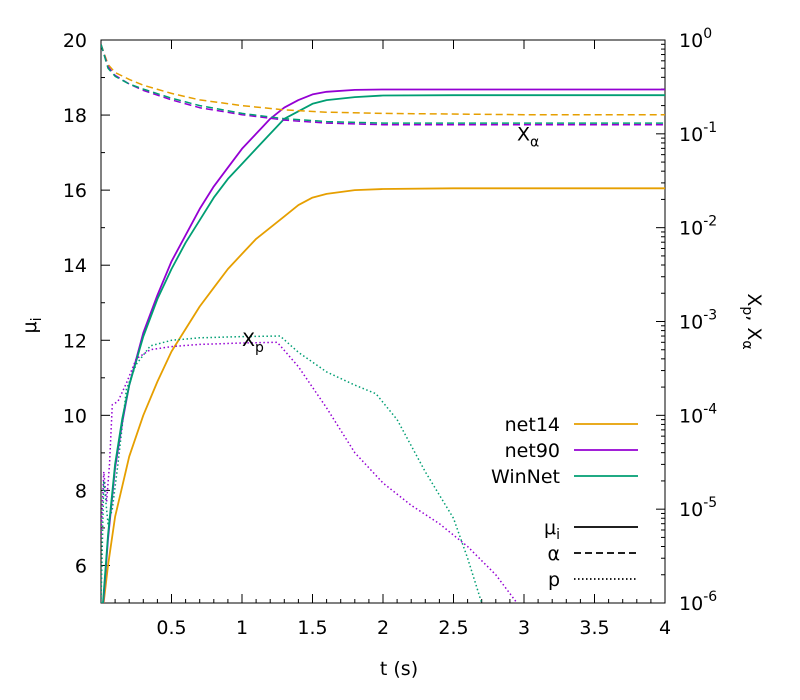 The height and width of the screenshot is (700, 800). Describe the element at coordinates (710, 128) in the screenshot. I see `tick-exponent: -1` at that location.